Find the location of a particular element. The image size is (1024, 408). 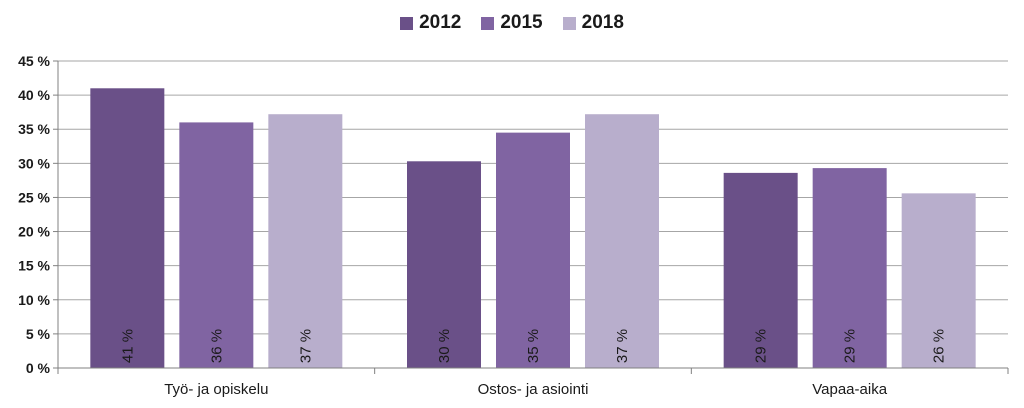

y-tick-label-15: 15 % is located at coordinates (34, 266).